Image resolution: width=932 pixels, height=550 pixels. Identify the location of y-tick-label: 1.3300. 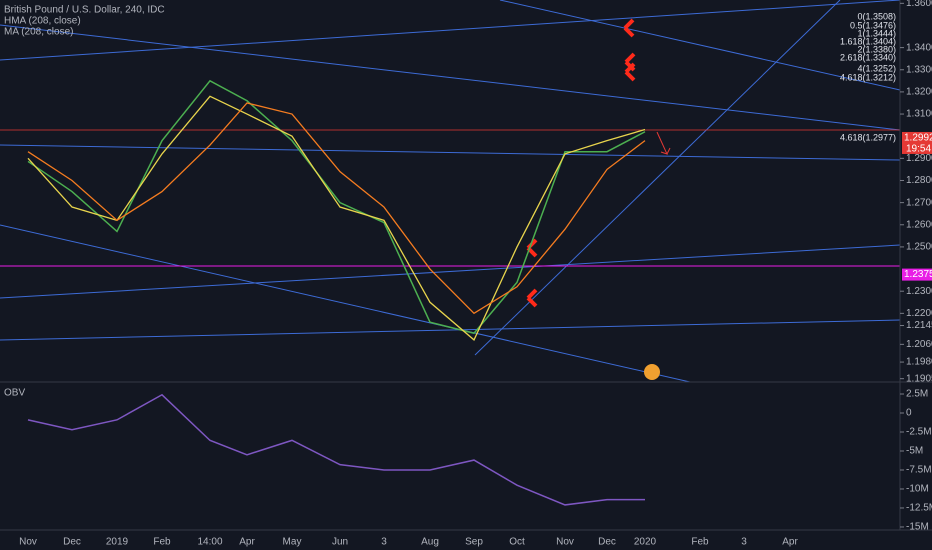
(919, 69).